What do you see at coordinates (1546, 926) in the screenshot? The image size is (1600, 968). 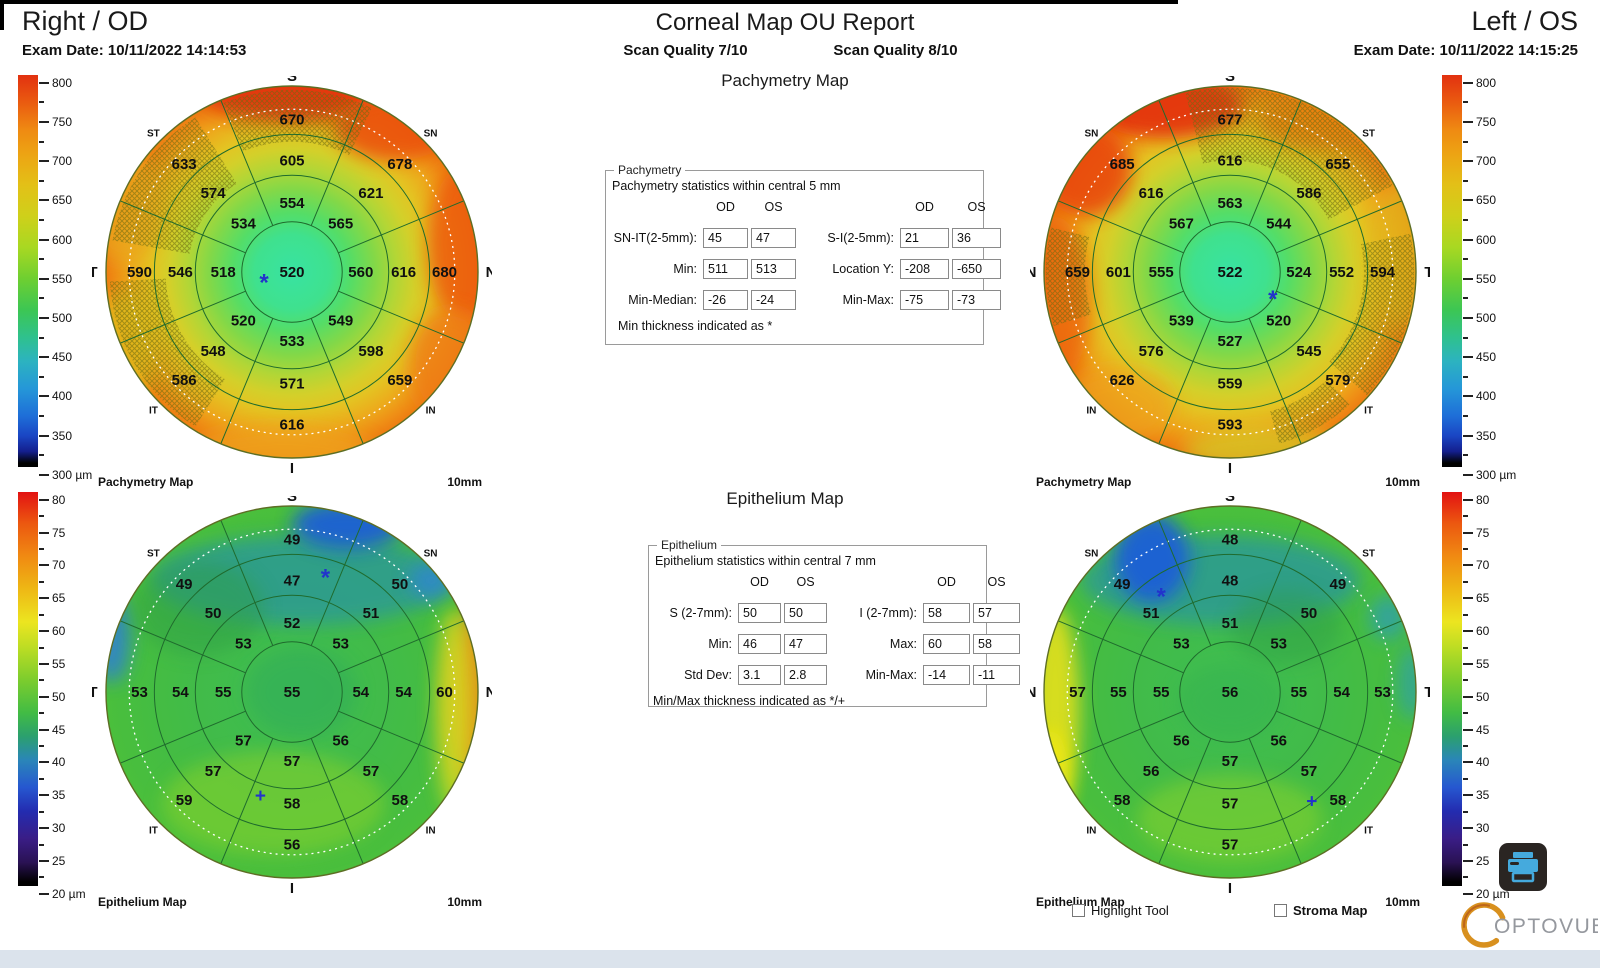 I see `logo-text: OPTOVUE` at bounding box center [1546, 926].